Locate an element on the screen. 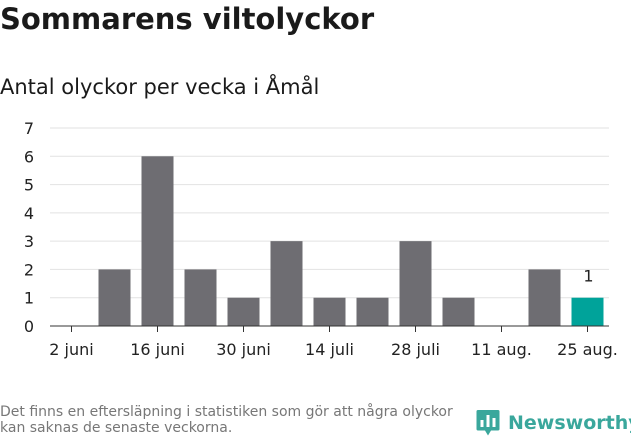  newsworthy-bar-chart-icon is located at coordinates (488, 423).